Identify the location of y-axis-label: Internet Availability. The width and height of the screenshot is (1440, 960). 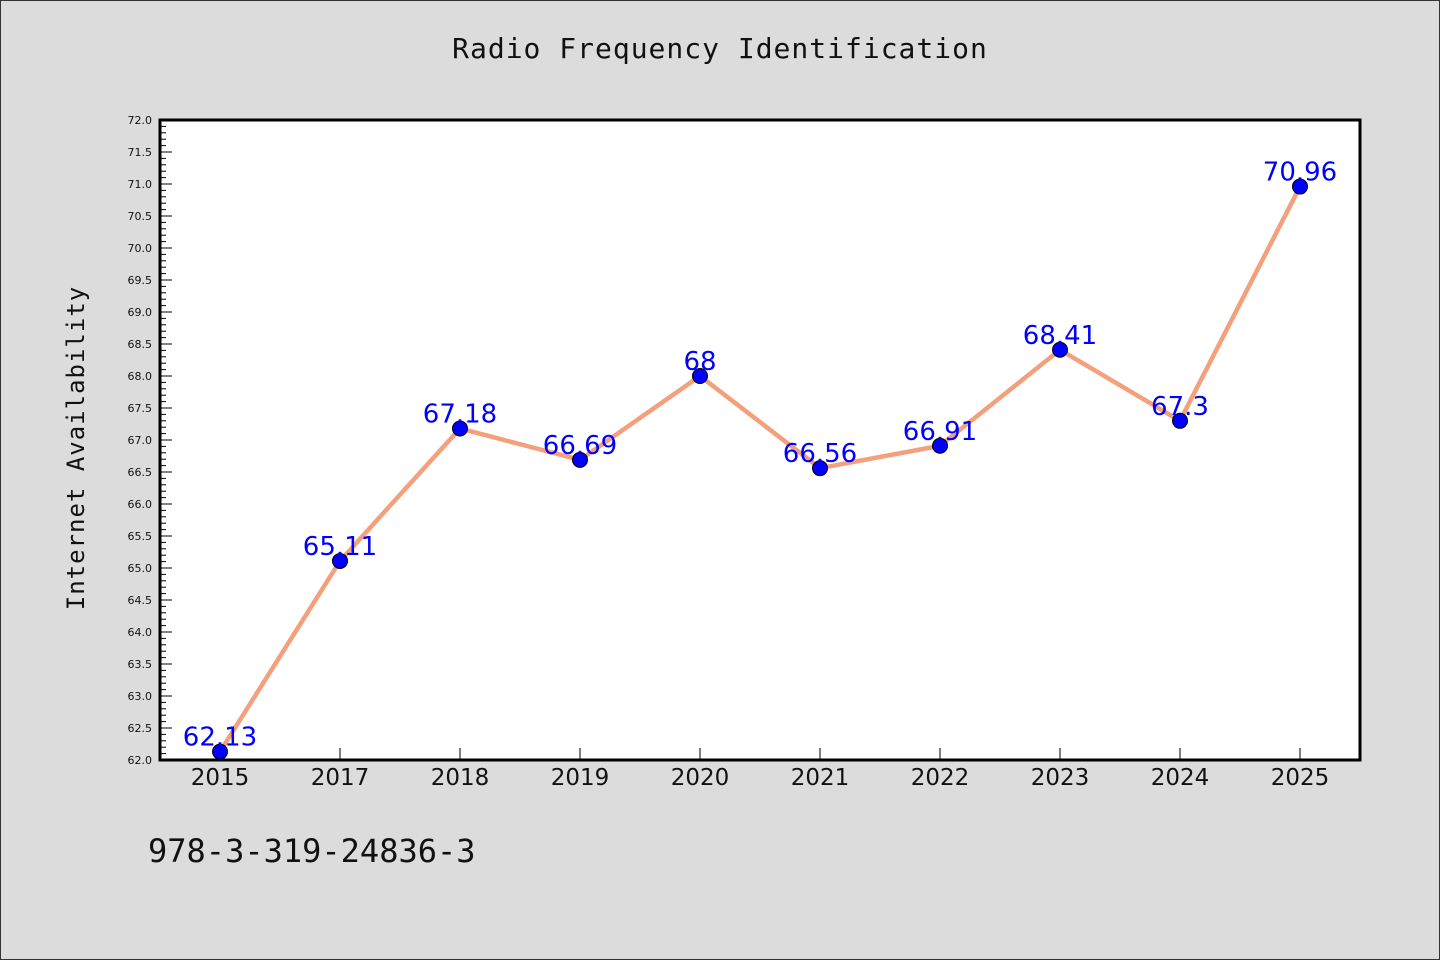
(76, 448).